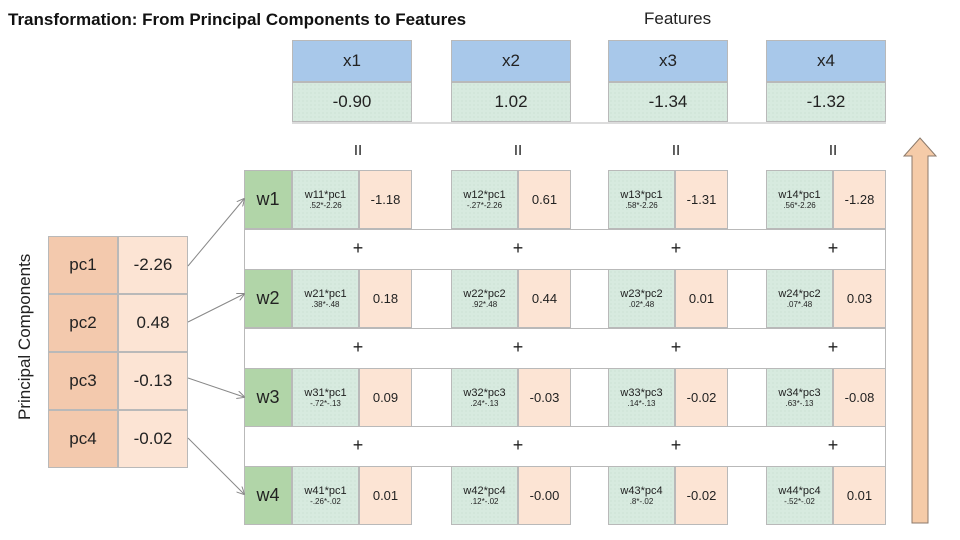 The width and height of the screenshot is (960, 540). Describe the element at coordinates (511, 61) in the screenshot. I see `feature-header-x2: x2` at that location.